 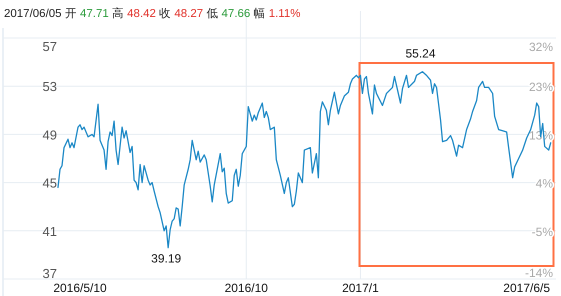 What do you see at coordinates (361, 288) in the screenshot?
I see `x-tick-label: 2017/1` at bounding box center [361, 288].